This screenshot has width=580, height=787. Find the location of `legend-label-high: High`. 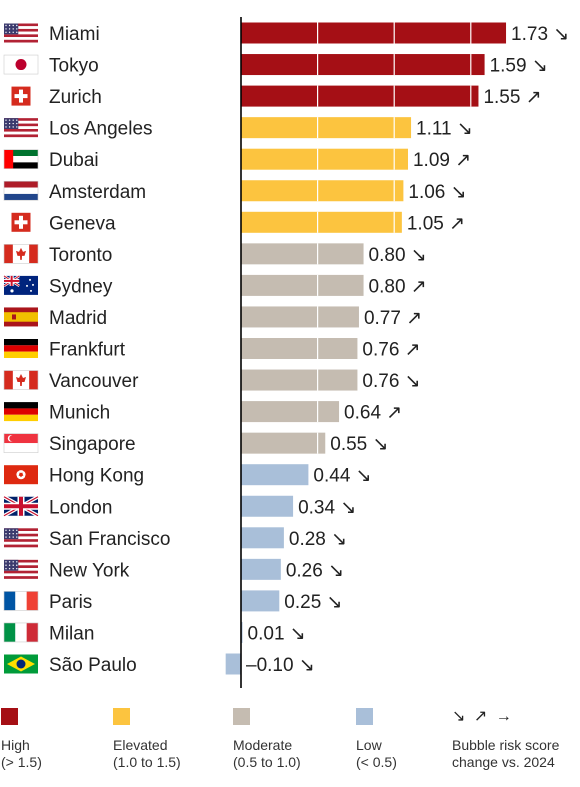

legend-label-high: High is located at coordinates (15, 745).